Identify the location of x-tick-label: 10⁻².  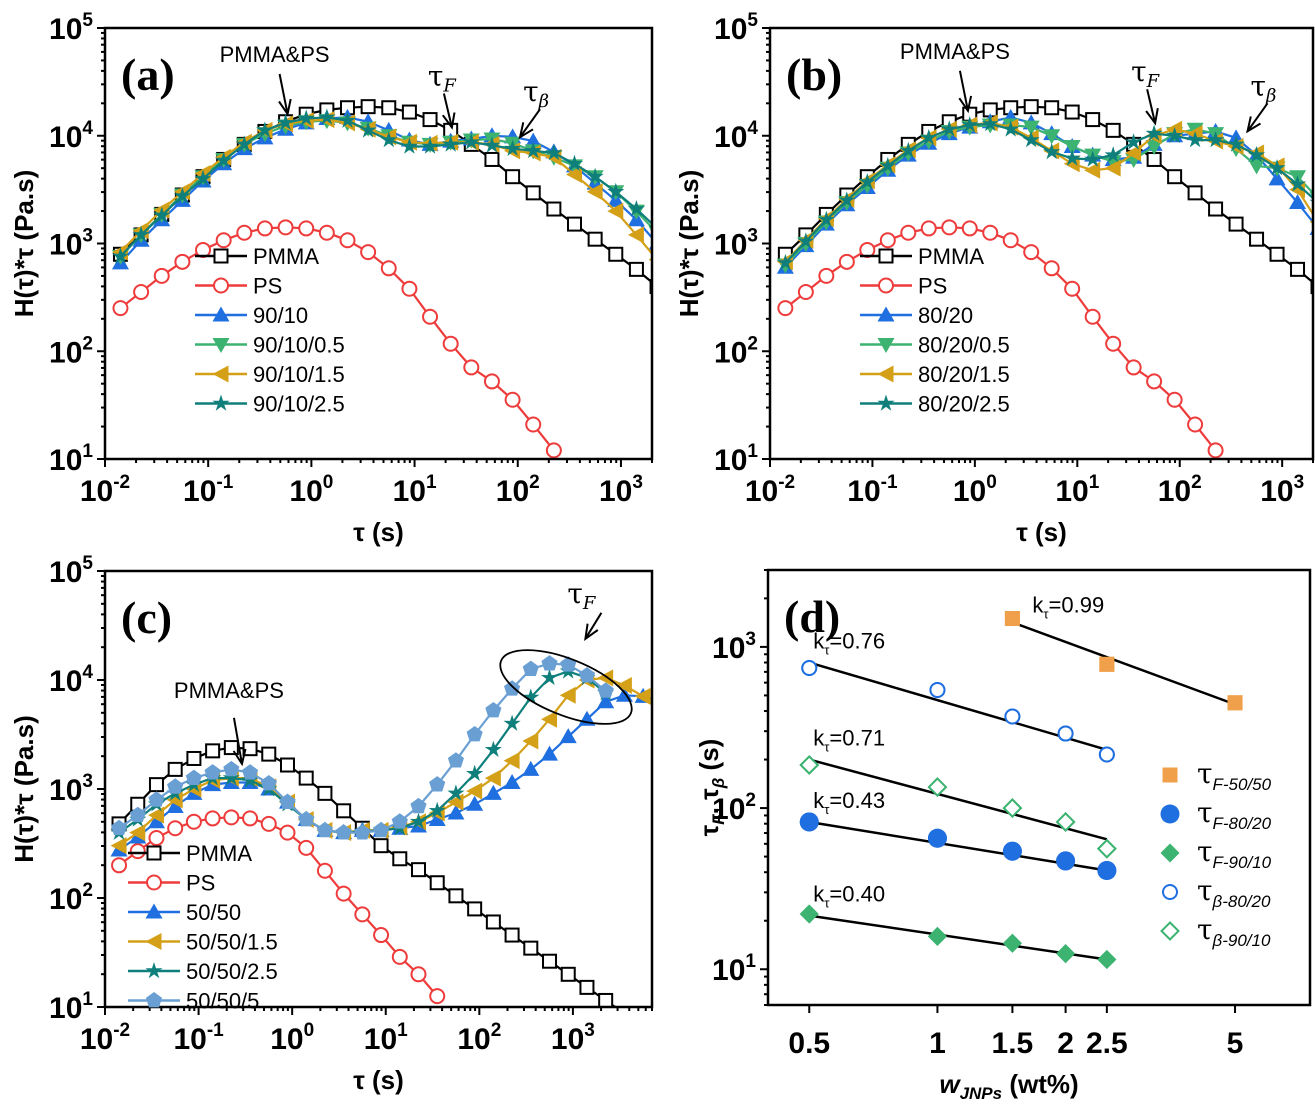
(105, 1038).